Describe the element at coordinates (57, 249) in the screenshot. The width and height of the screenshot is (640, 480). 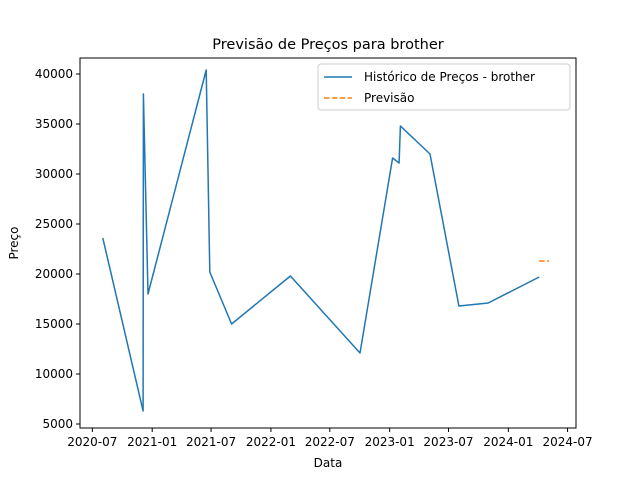
I see `y-axis: 5000 10000 15000 20000 25000 30000 35000 40000` at that location.